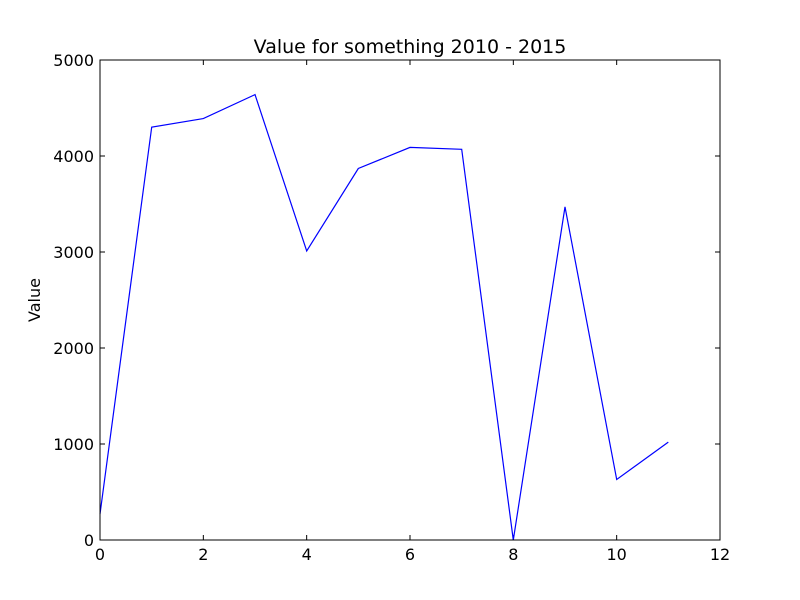  Describe the element at coordinates (410, 554) in the screenshot. I see `x-tick-label: 6` at that location.